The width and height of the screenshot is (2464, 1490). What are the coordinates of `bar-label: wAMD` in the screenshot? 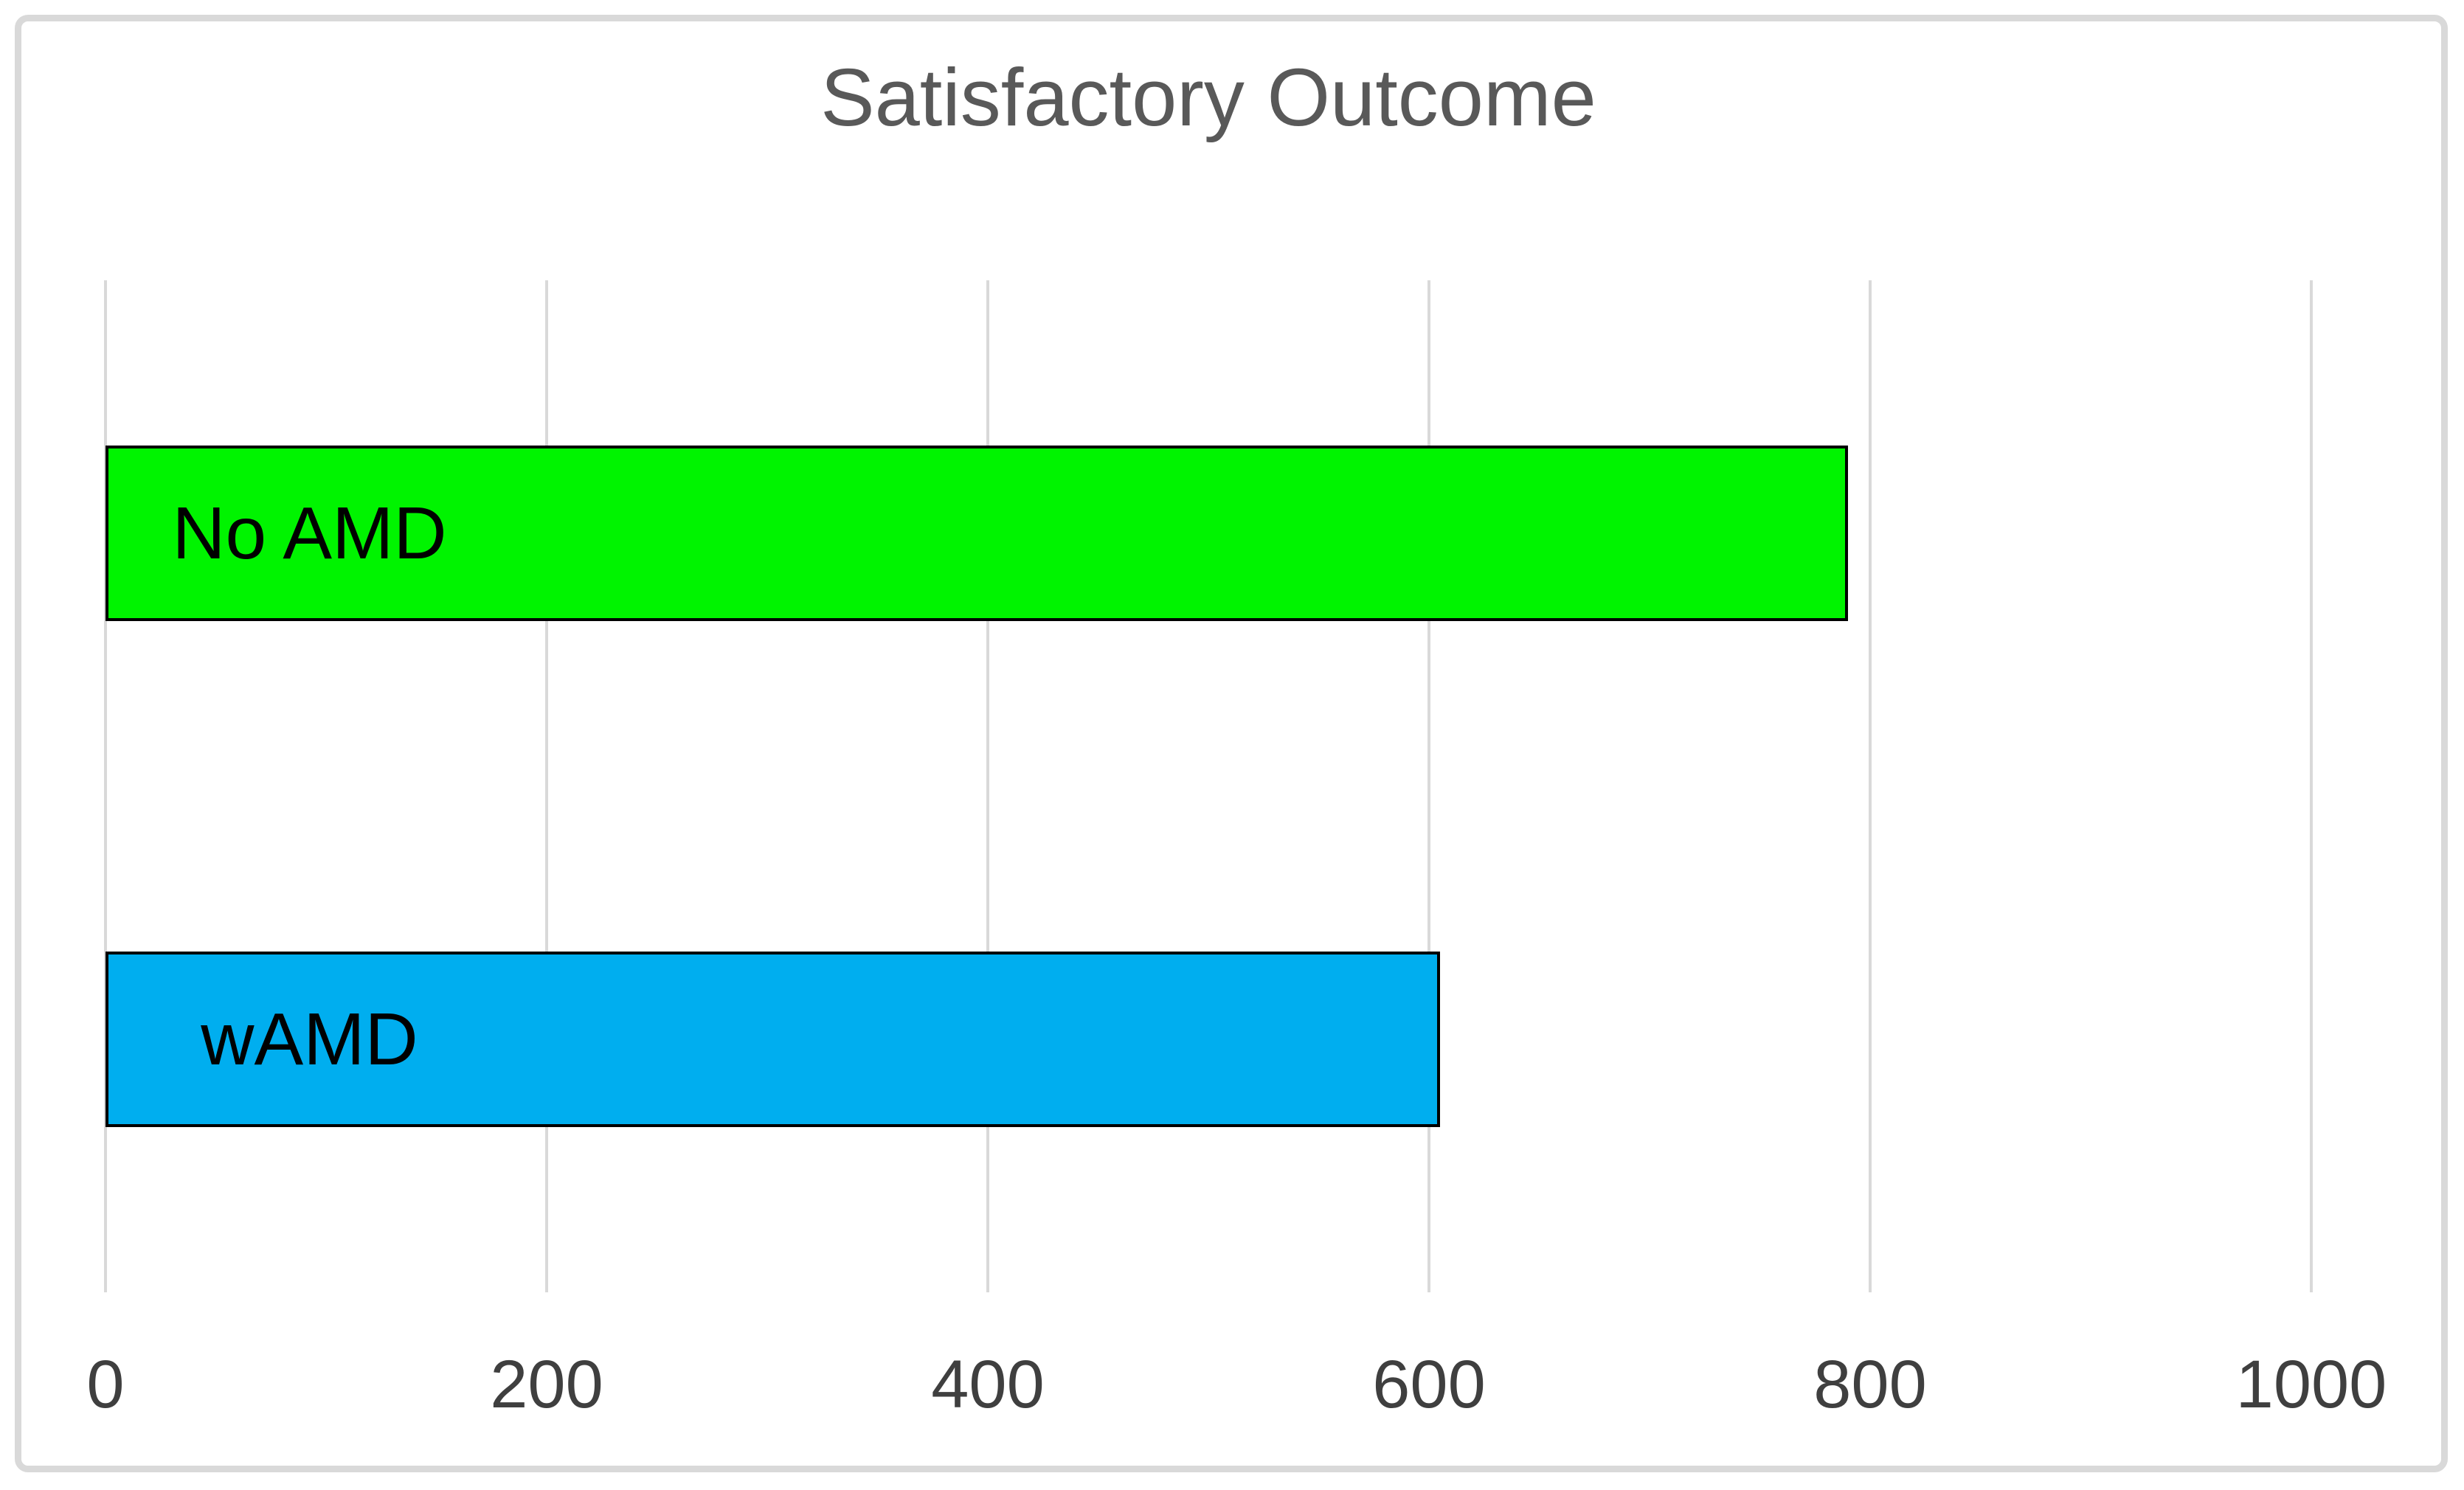 It's located at (309, 1039).